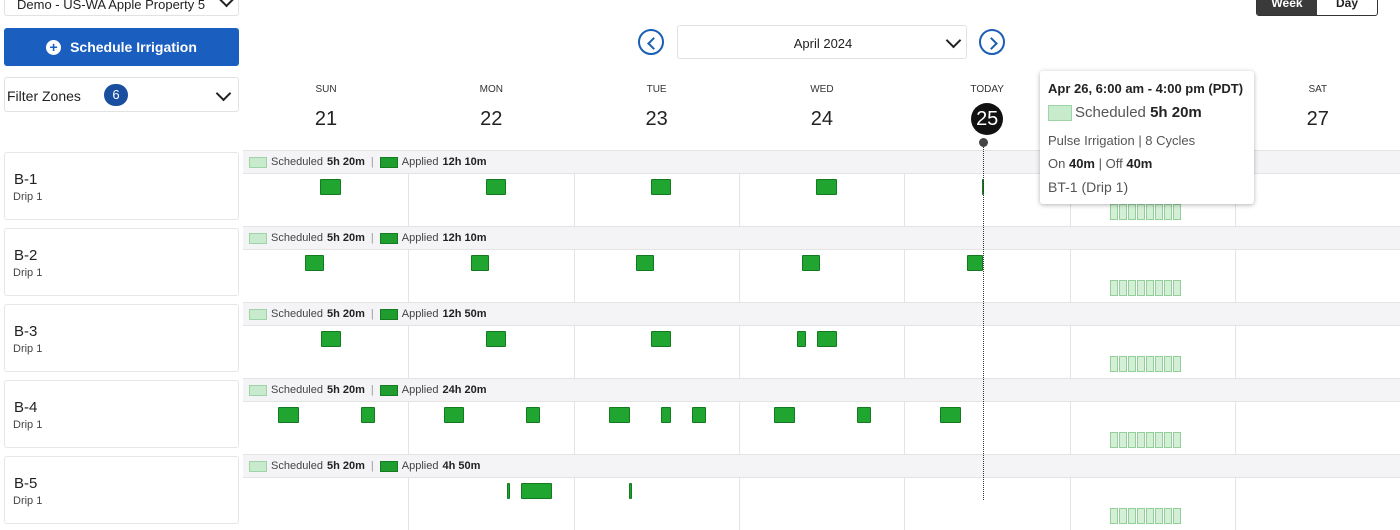 This screenshot has width=1400, height=530. I want to click on month-label: April 2024, so click(823, 43).